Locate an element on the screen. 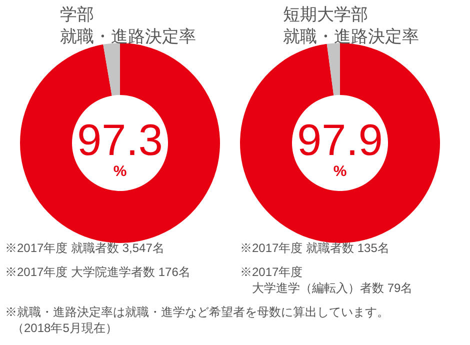 This screenshot has width=470, height=345. text: ※2017年度 就職者数 3,547名 is located at coordinates (84, 248).